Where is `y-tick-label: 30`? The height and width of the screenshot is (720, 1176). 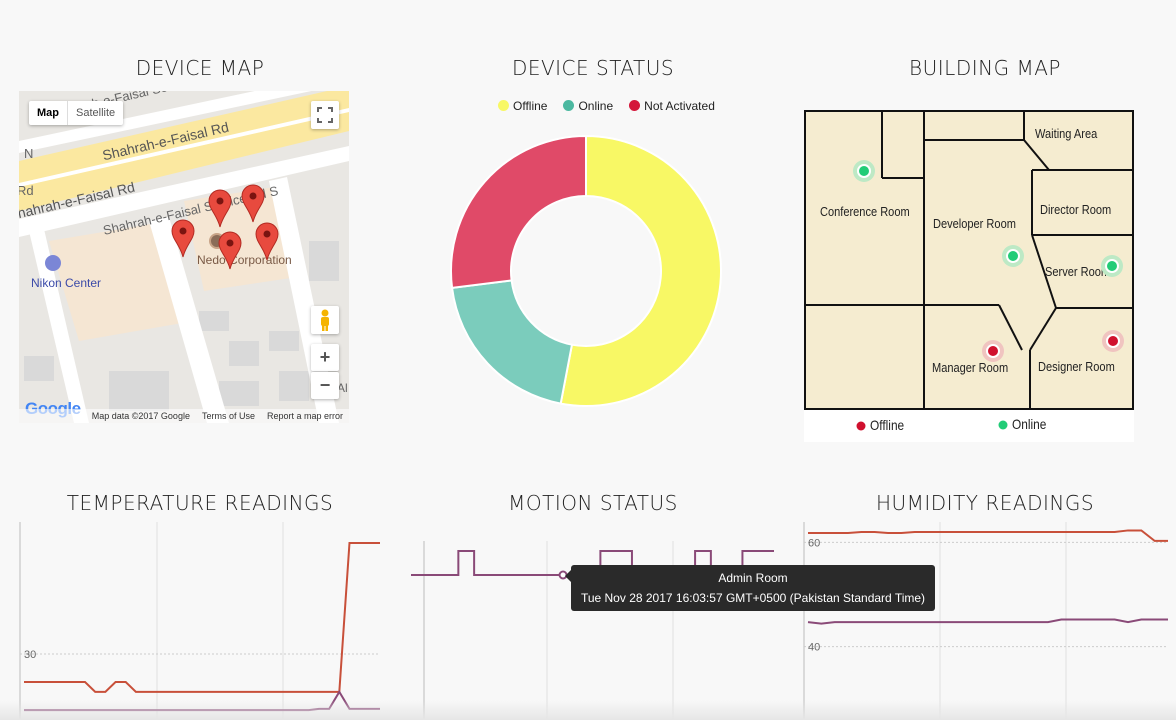 y-tick-label: 30 is located at coordinates (30, 655).